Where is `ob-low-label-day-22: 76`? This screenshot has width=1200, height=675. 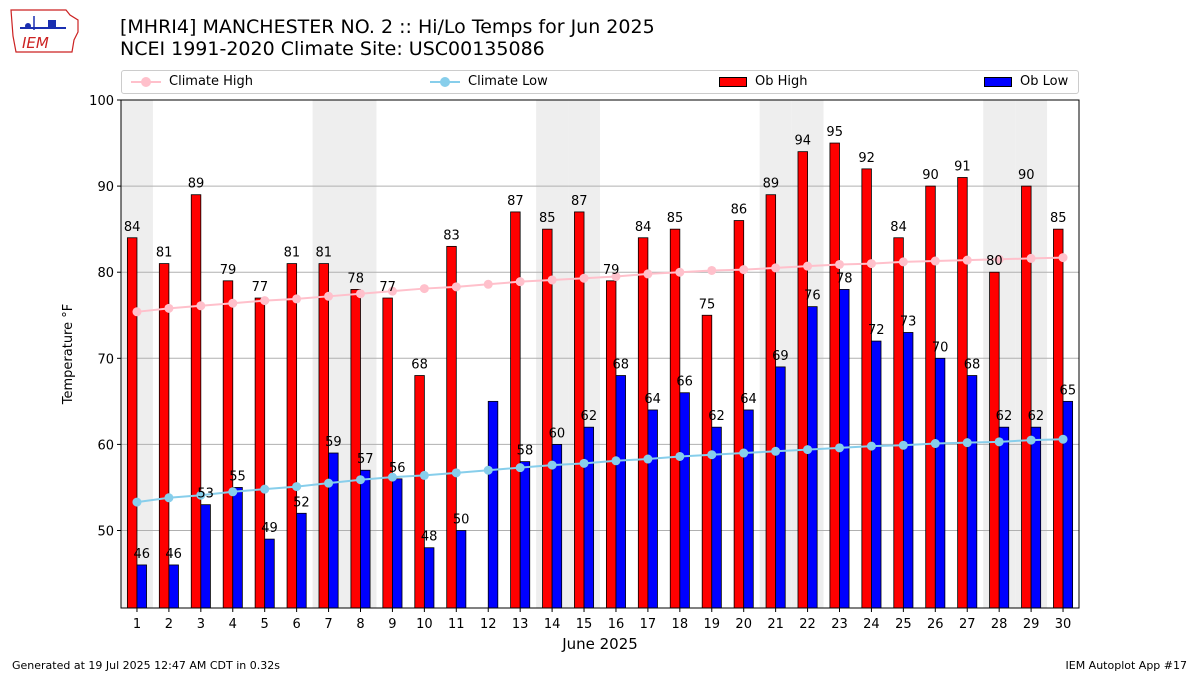 ob-low-label-day-22: 76 is located at coordinates (812, 296).